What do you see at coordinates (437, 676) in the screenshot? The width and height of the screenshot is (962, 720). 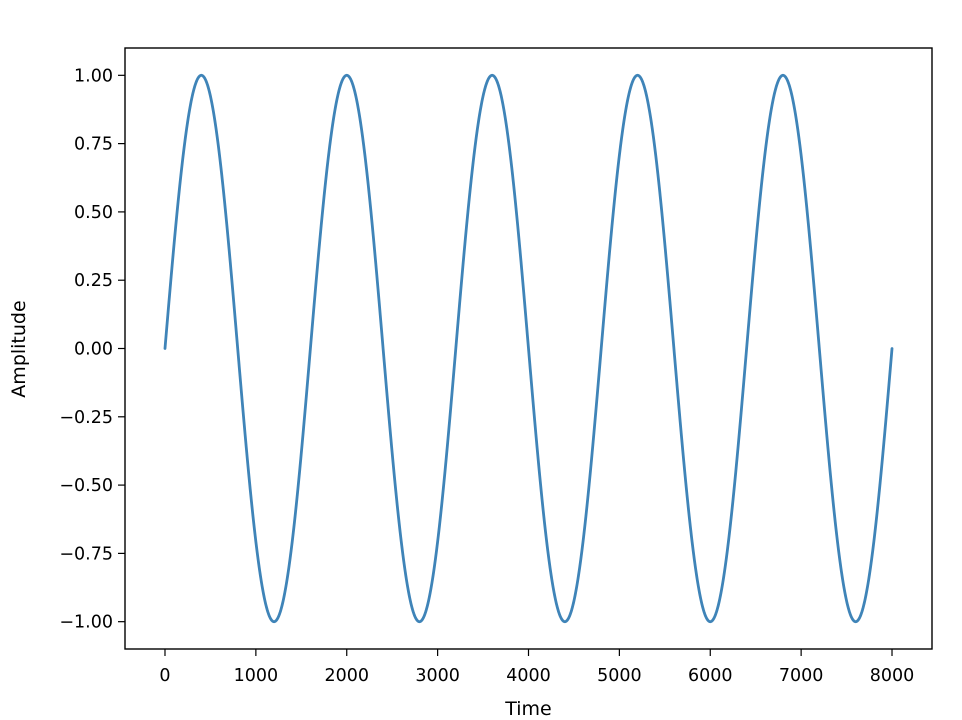 I see `x-tick-label: 3000` at bounding box center [437, 676].